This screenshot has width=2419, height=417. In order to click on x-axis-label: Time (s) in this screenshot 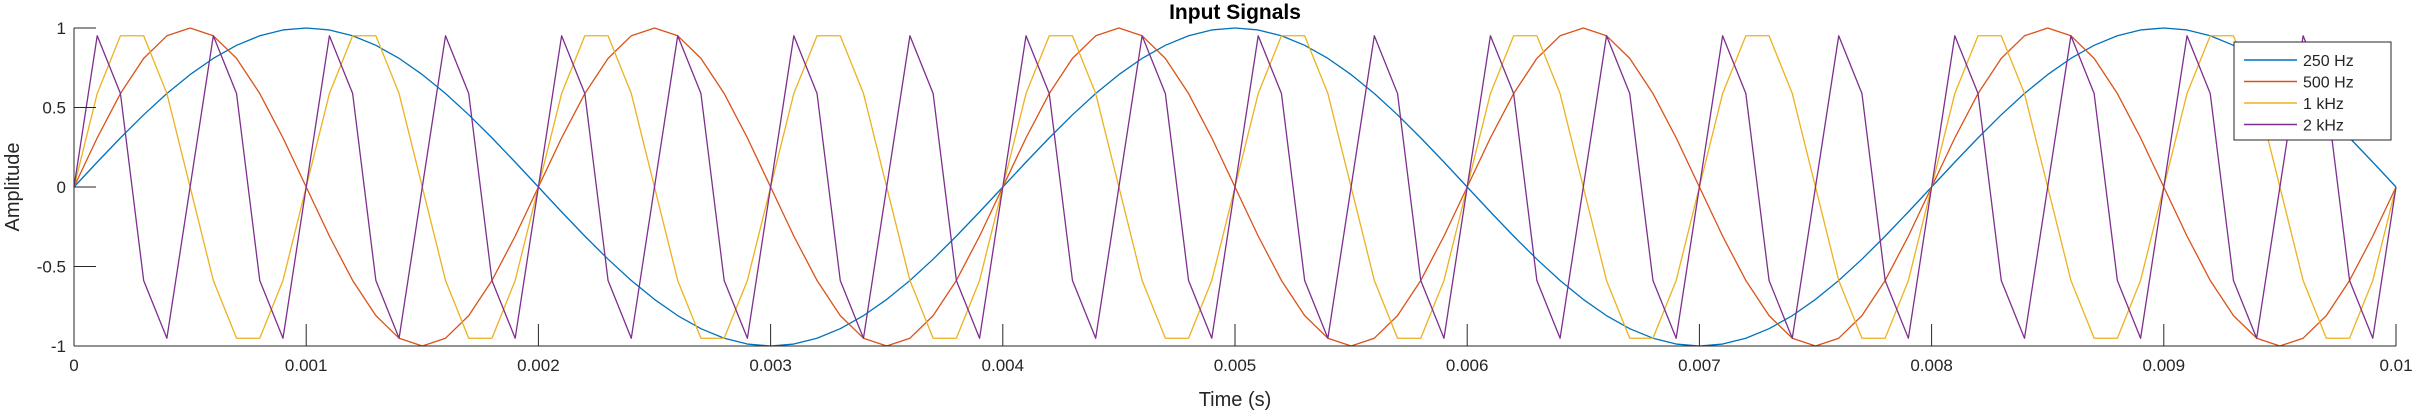, I will do `click(1235, 400)`.